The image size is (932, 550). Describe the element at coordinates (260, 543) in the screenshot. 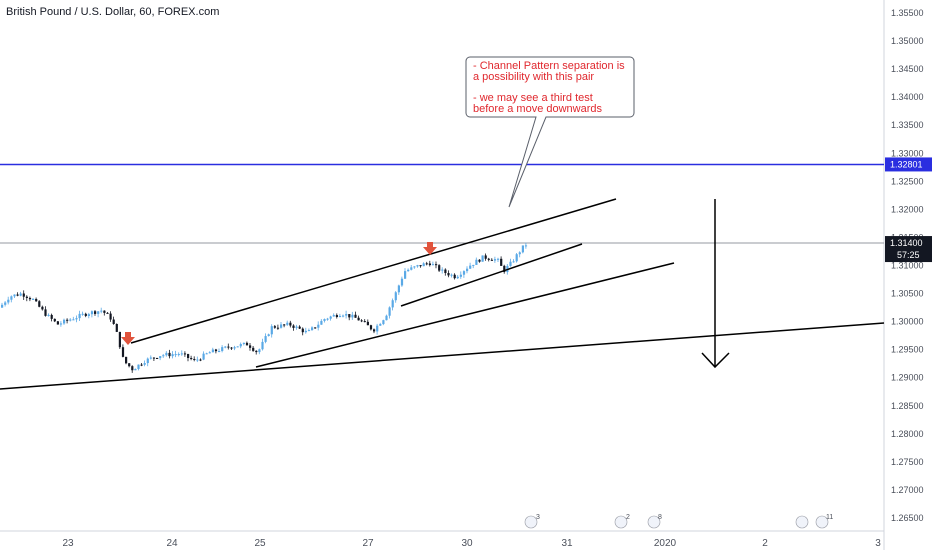

I see `x-tick-label: 25` at that location.